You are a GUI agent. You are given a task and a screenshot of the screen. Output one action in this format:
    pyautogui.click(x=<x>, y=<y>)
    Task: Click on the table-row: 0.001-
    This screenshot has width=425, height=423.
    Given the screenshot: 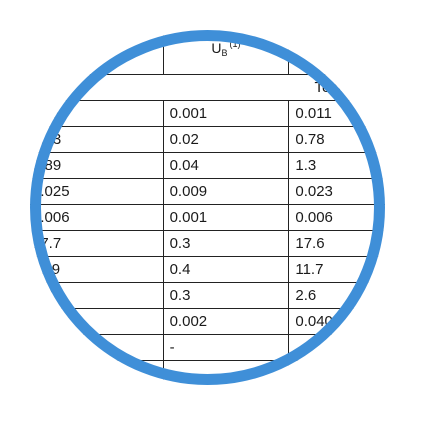 What is the action you would take?
    pyautogui.click(x=207, y=347)
    